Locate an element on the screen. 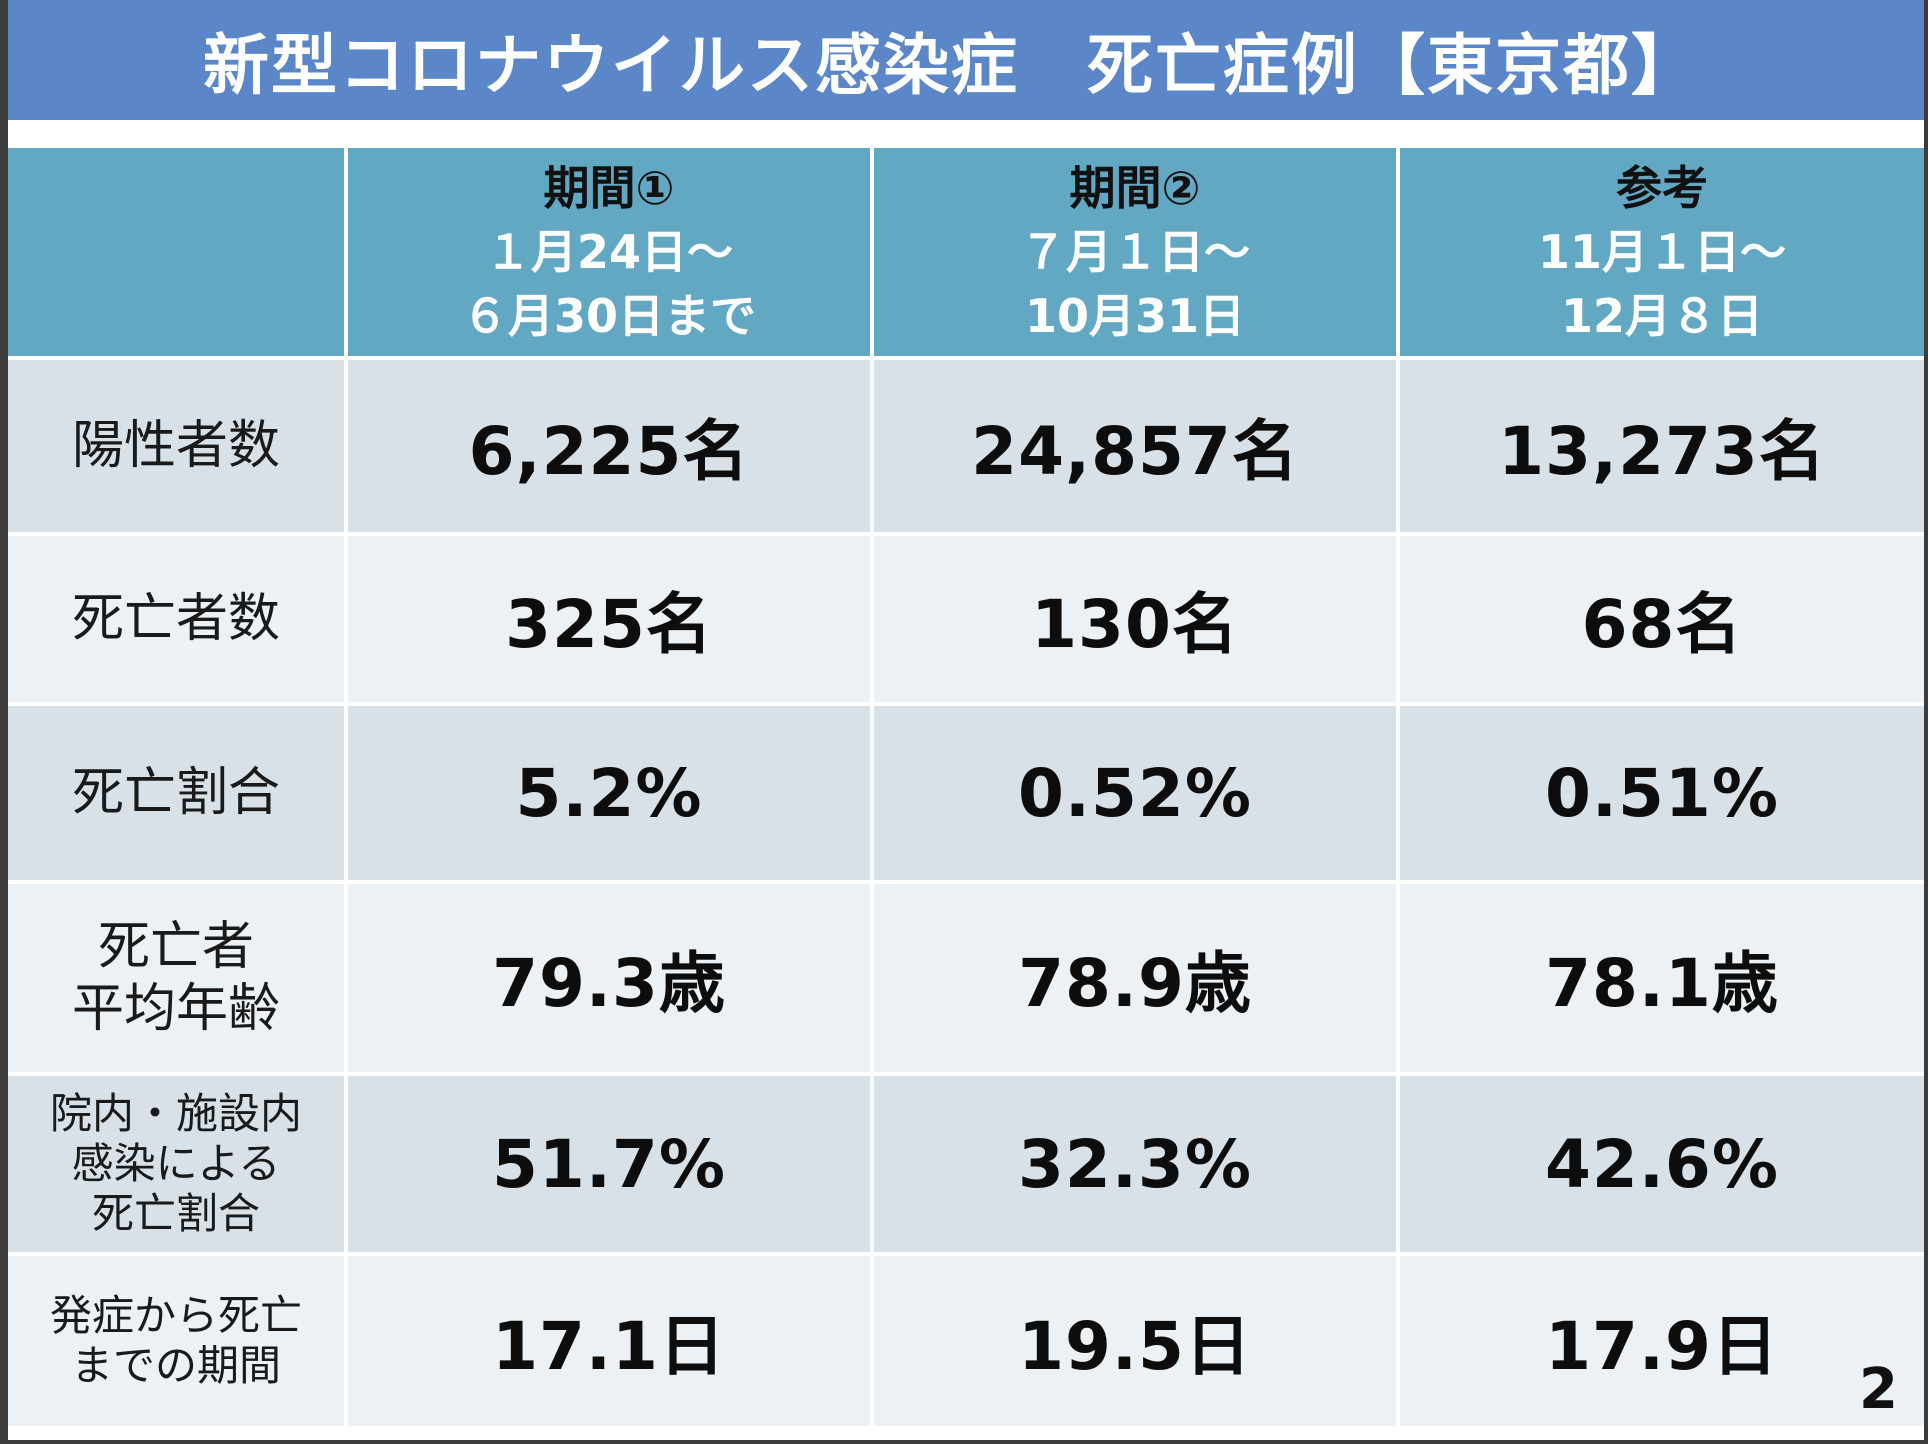 This screenshot has width=1928, height=1444. table-row-average-age: 死亡者 平均年齢 79.3歳 78.9歳 78.1歳 is located at coordinates (966, 977).